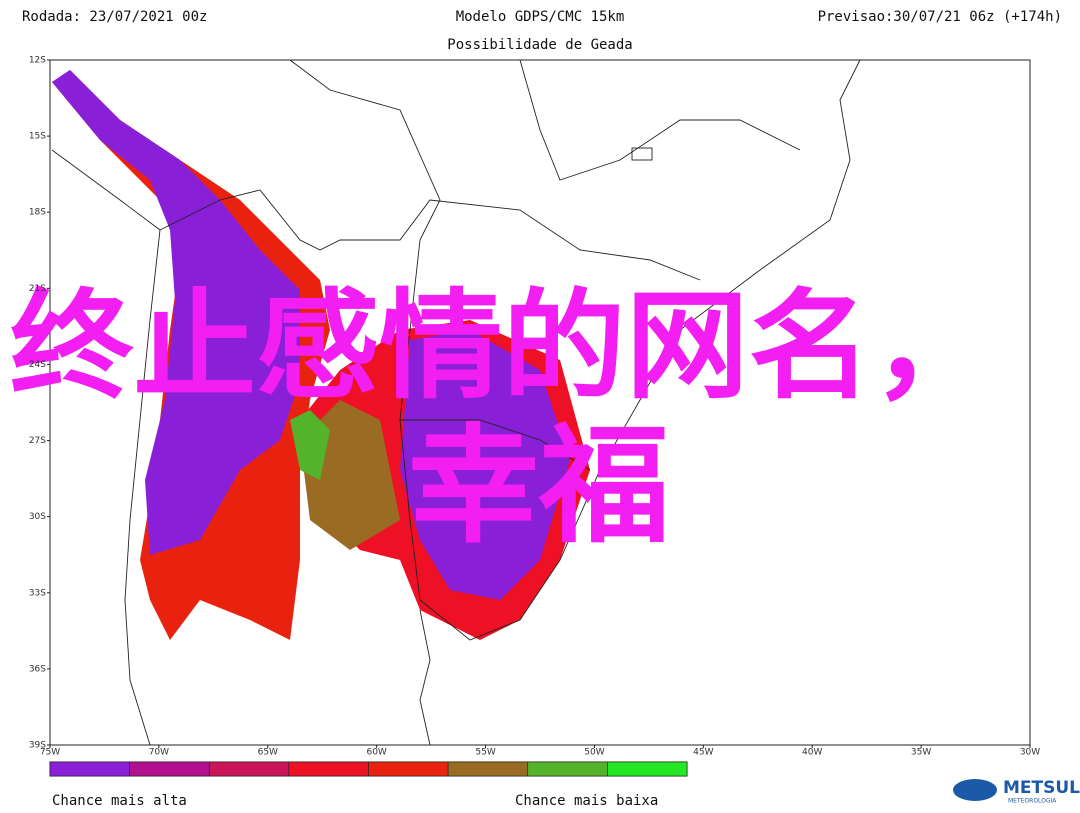 Image resolution: width=1080 pixels, height=813 pixels. Describe the element at coordinates (37, 593) in the screenshot. I see `lat-label: 33S` at that location.